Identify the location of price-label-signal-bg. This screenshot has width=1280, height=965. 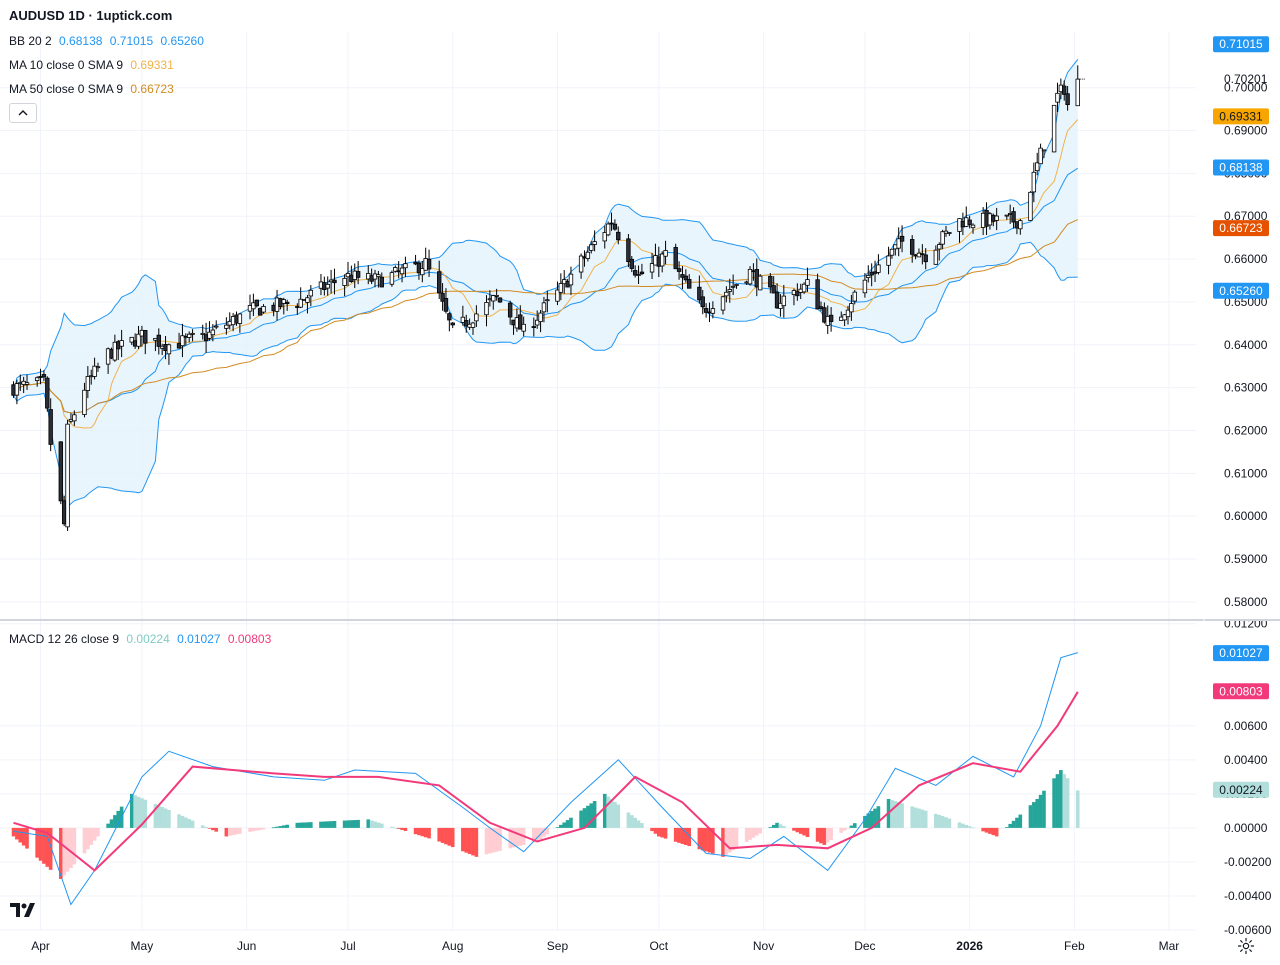
(1241, 691).